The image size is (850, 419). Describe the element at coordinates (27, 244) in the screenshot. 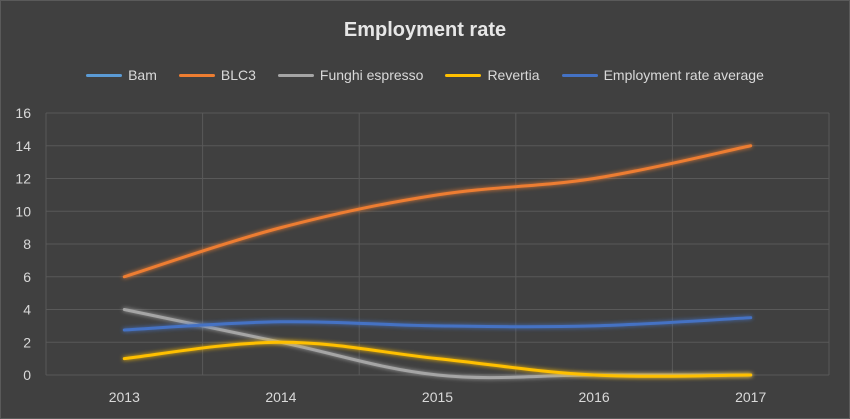

I see `y-tick-label: 8` at that location.